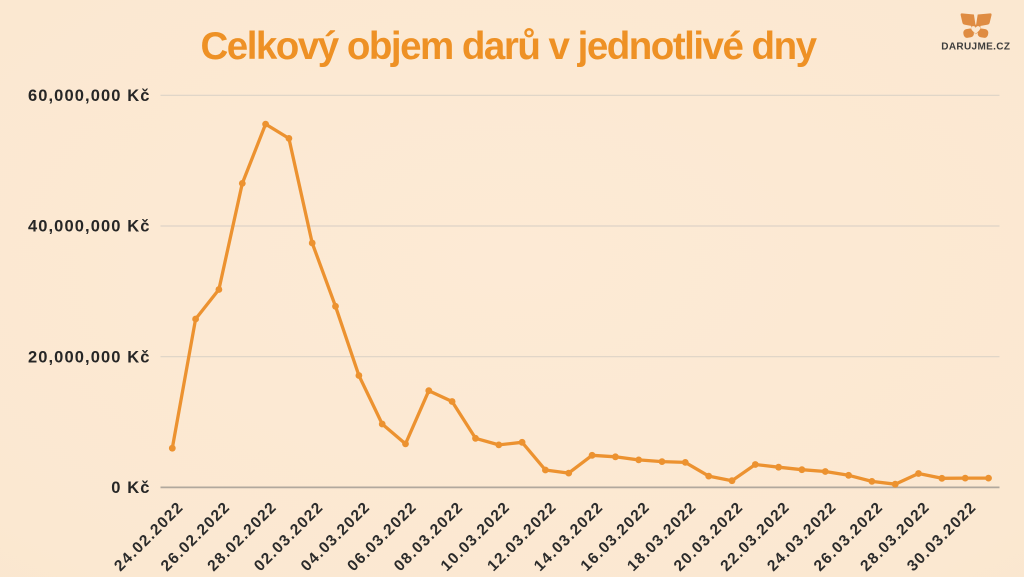  What do you see at coordinates (89, 227) in the screenshot?
I see `svg-text: 40,000,000 Kč` at bounding box center [89, 227].